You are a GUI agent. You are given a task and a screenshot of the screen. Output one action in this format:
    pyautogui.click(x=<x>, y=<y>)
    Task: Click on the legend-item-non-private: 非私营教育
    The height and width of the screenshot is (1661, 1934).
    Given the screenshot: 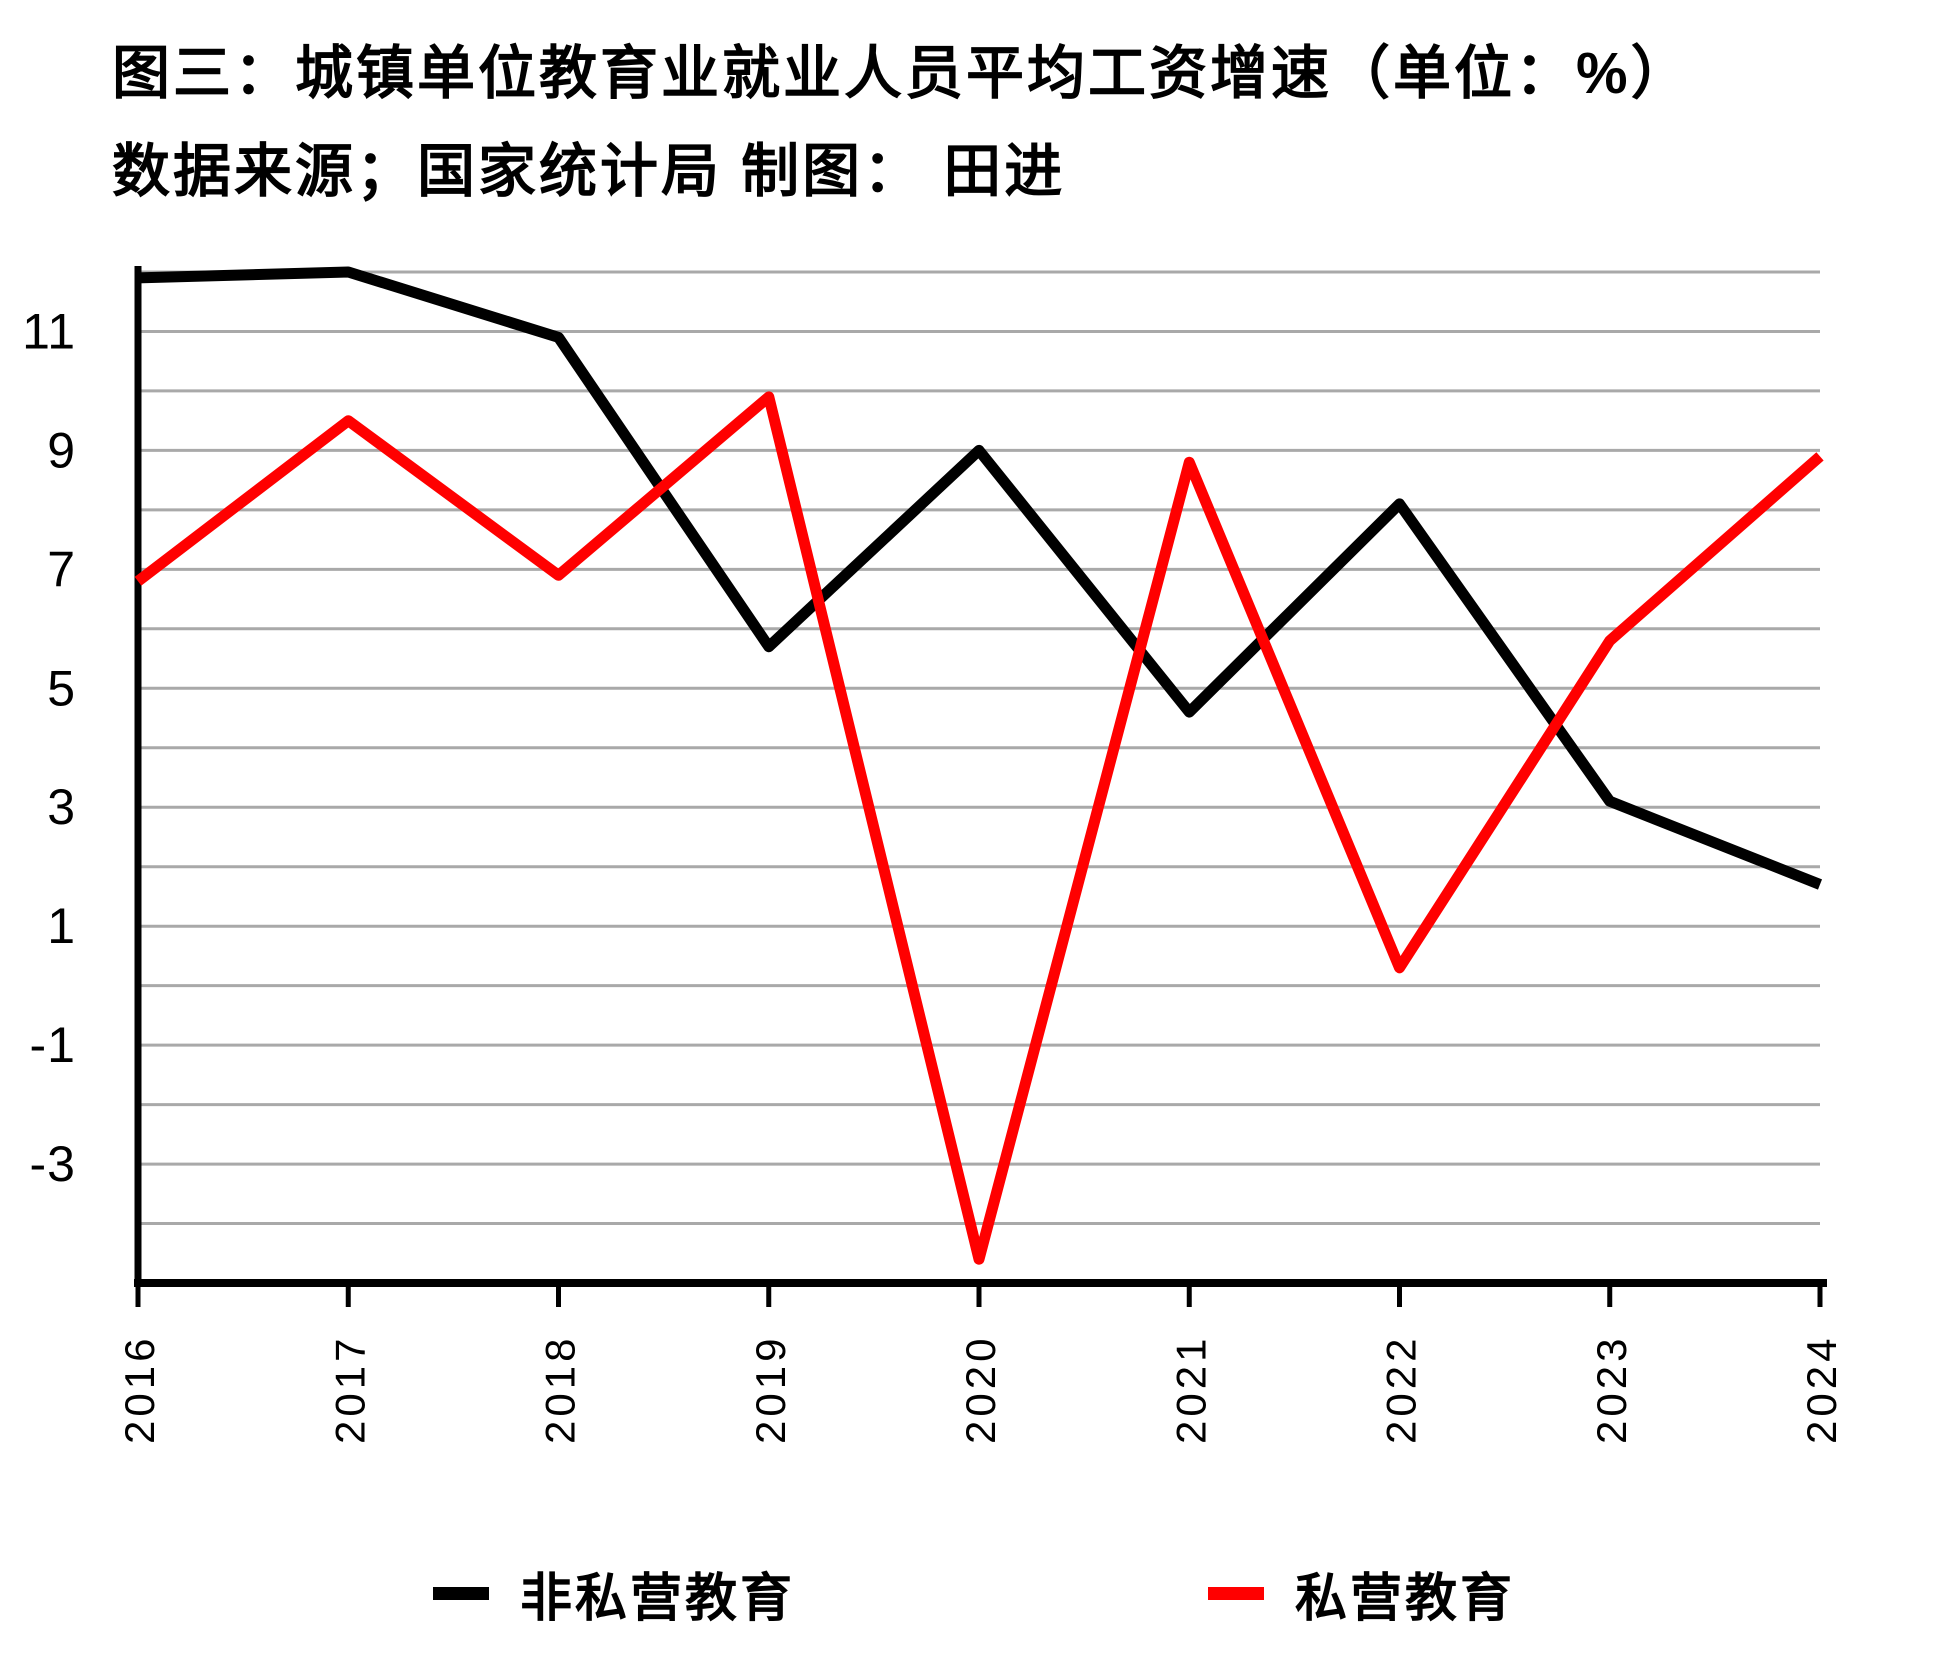 What is the action you would take?
    pyautogui.click(x=614, y=1593)
    